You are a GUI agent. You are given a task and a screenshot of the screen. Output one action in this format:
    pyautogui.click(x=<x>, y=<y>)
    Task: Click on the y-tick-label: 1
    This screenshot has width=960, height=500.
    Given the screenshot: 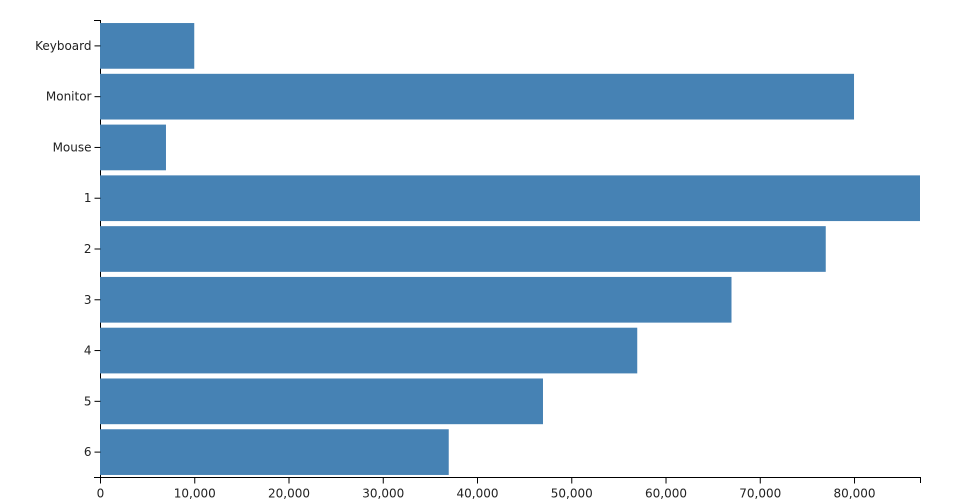 What is the action you would take?
    pyautogui.click(x=88, y=198)
    